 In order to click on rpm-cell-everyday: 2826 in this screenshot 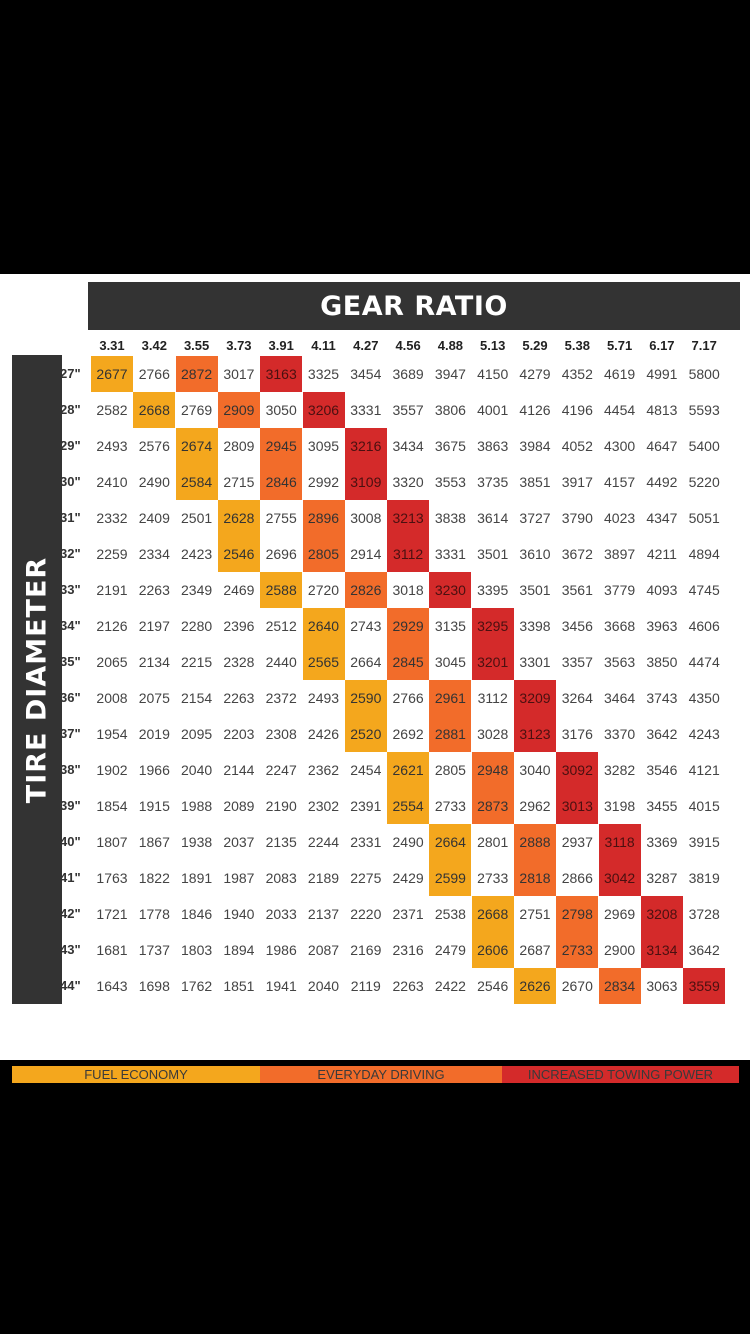, I will do `click(365, 590)`.